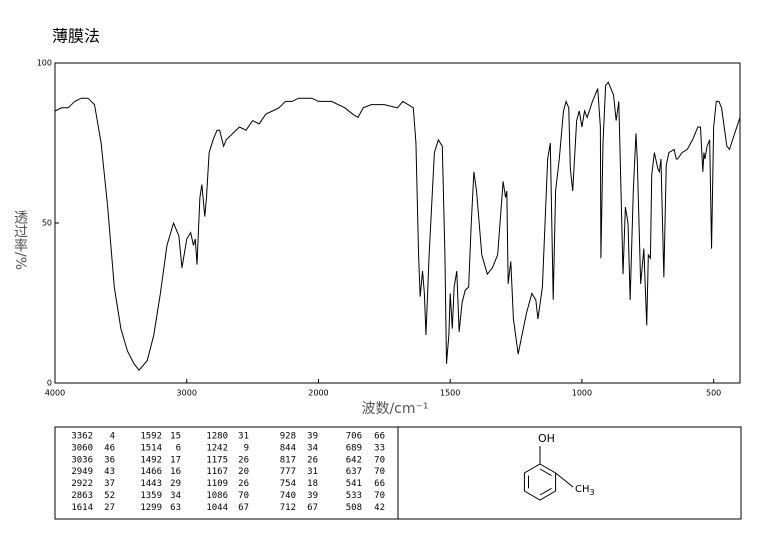 Image resolution: width=765 pixels, height=539 pixels. I want to click on peak-wavenumber: 1614, so click(82, 508).